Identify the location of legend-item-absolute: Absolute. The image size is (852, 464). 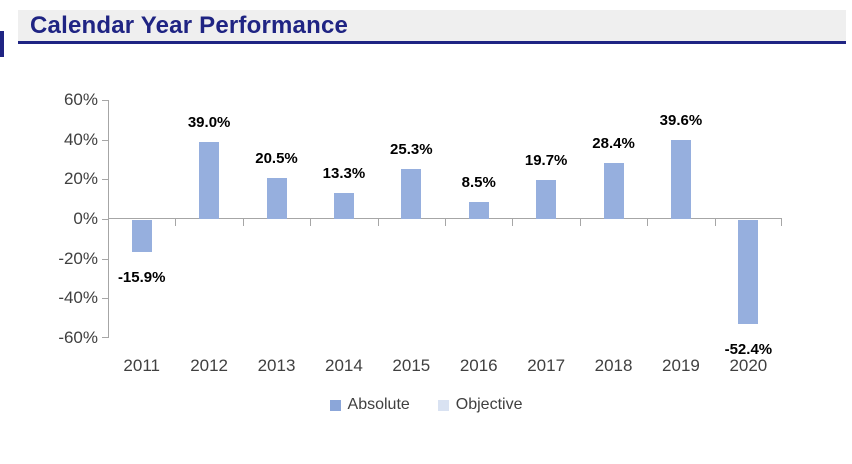
(369, 405).